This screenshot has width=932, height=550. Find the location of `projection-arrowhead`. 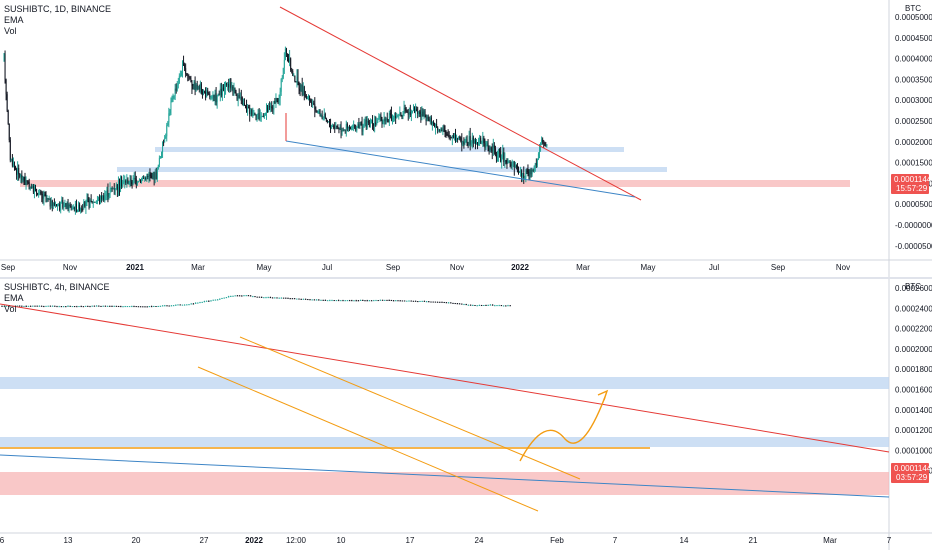

projection-arrowhead is located at coordinates (603, 395).